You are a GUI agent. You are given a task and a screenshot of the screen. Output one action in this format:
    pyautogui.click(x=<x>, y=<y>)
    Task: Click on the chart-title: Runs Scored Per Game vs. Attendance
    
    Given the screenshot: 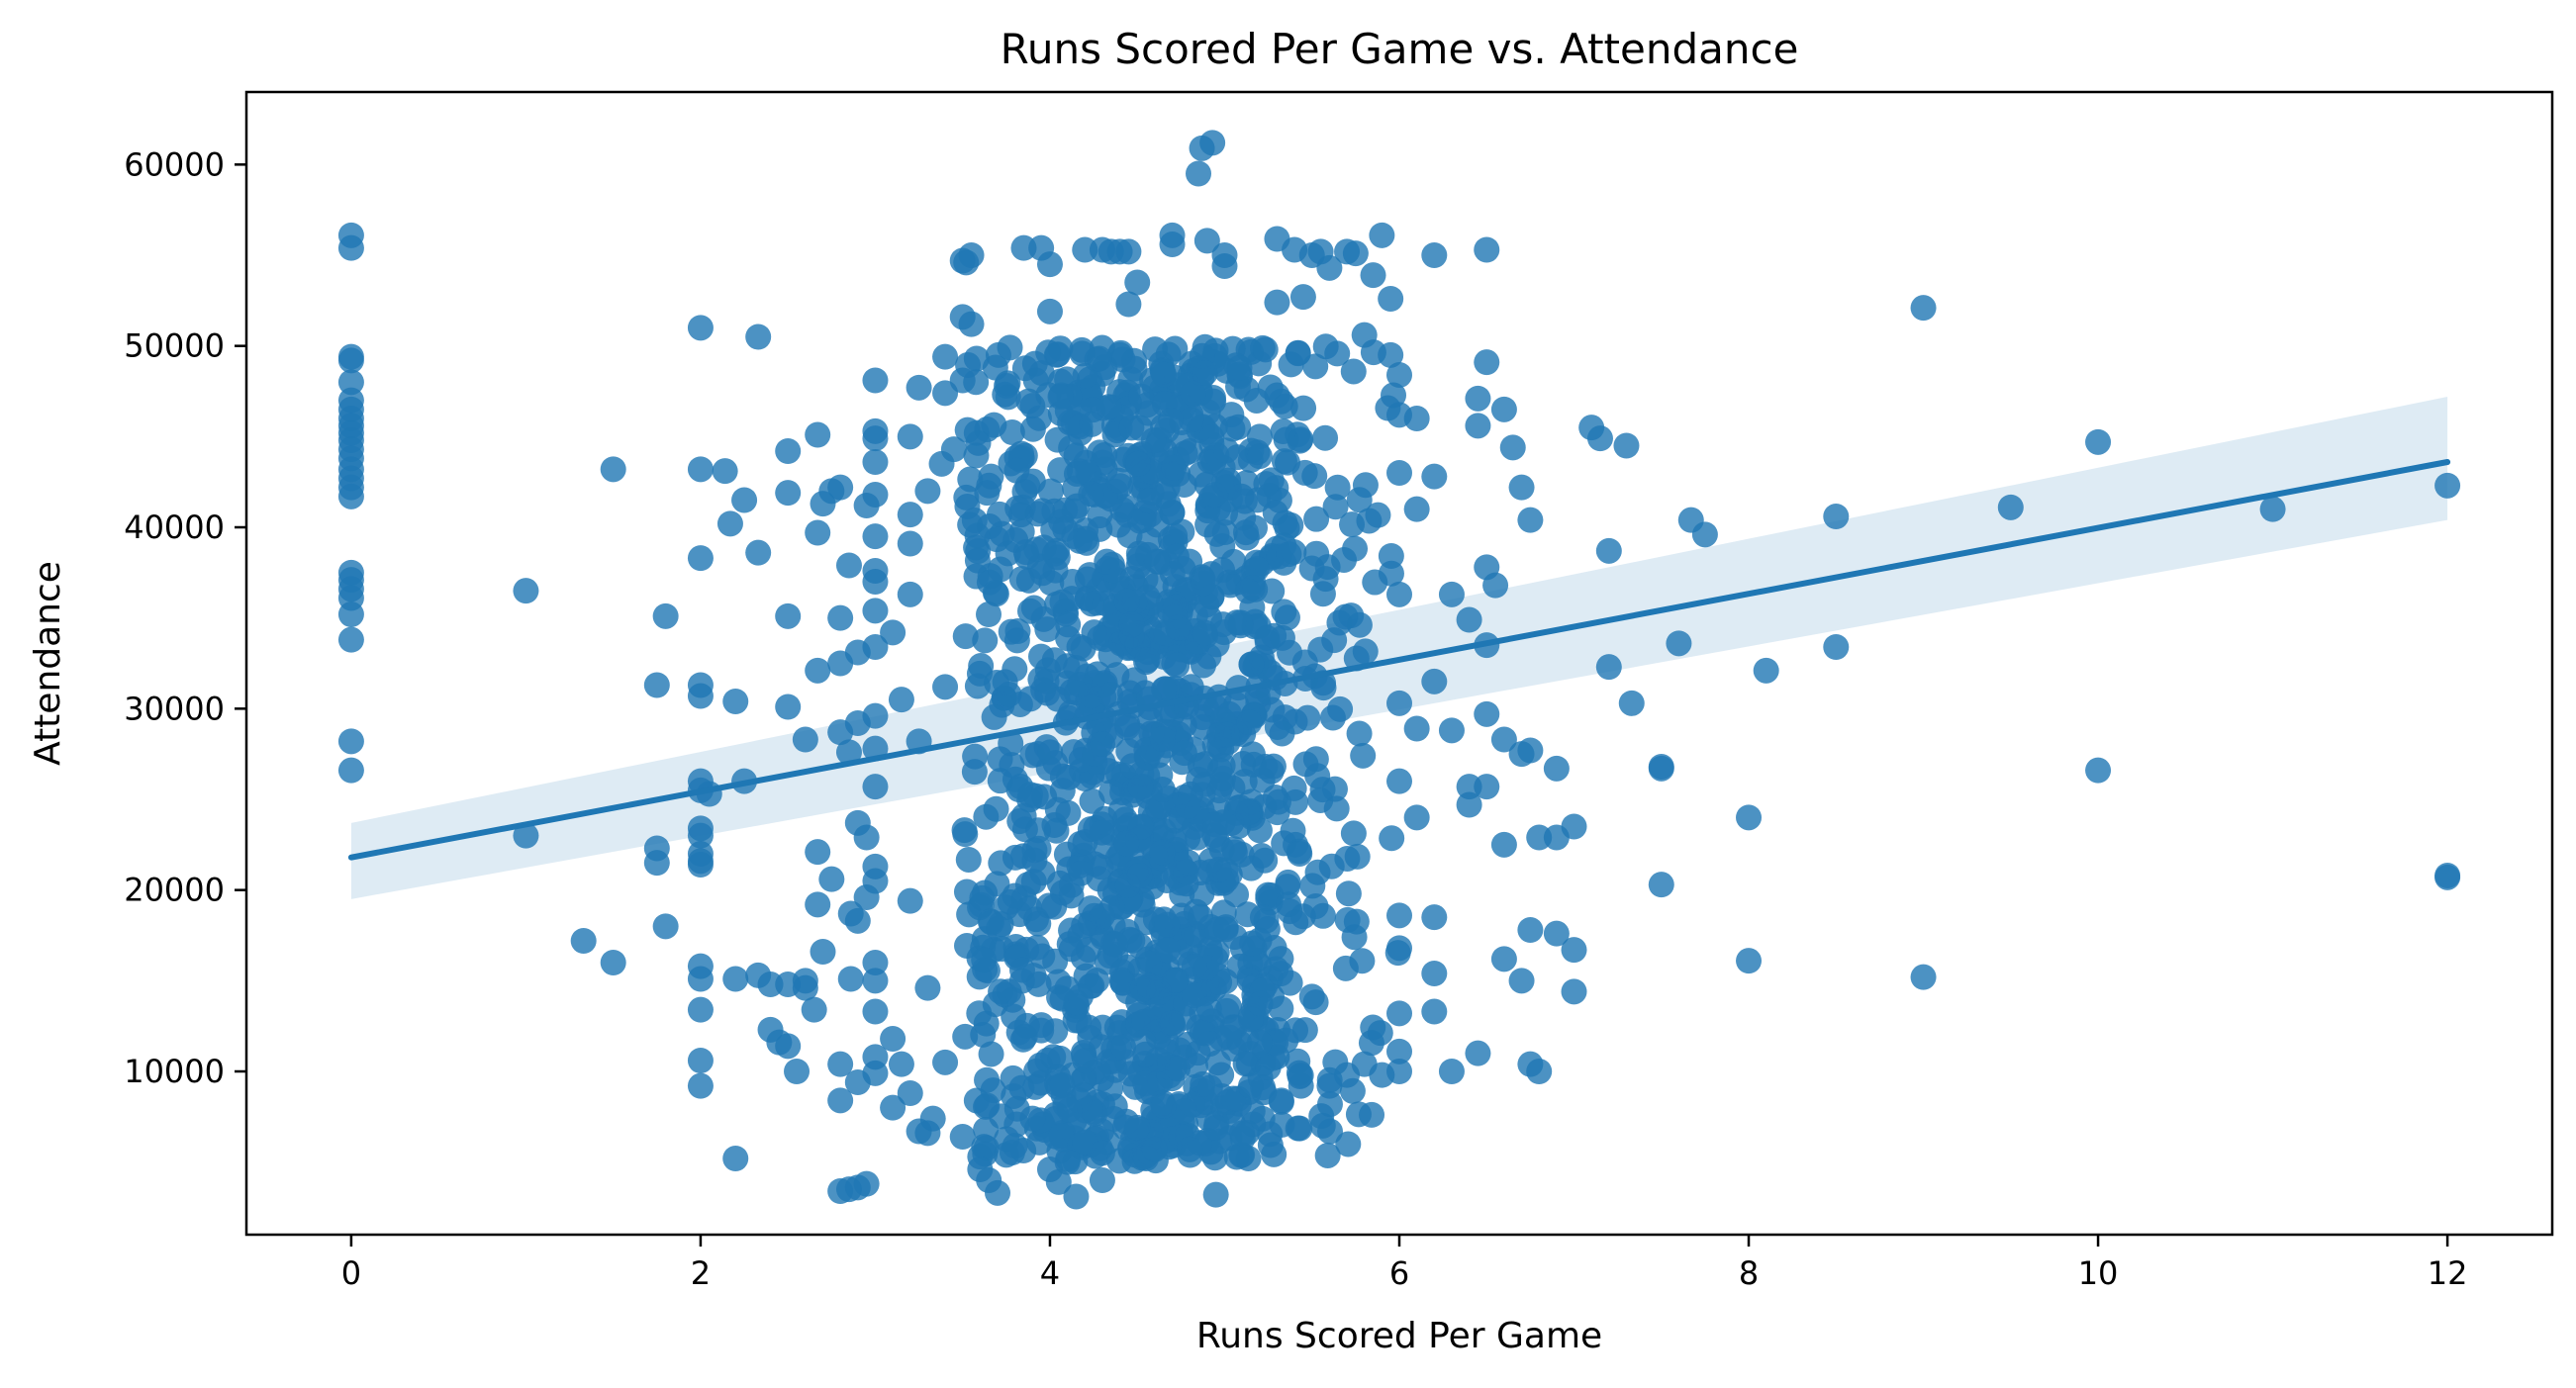 What is the action you would take?
    pyautogui.click(x=1400, y=49)
    